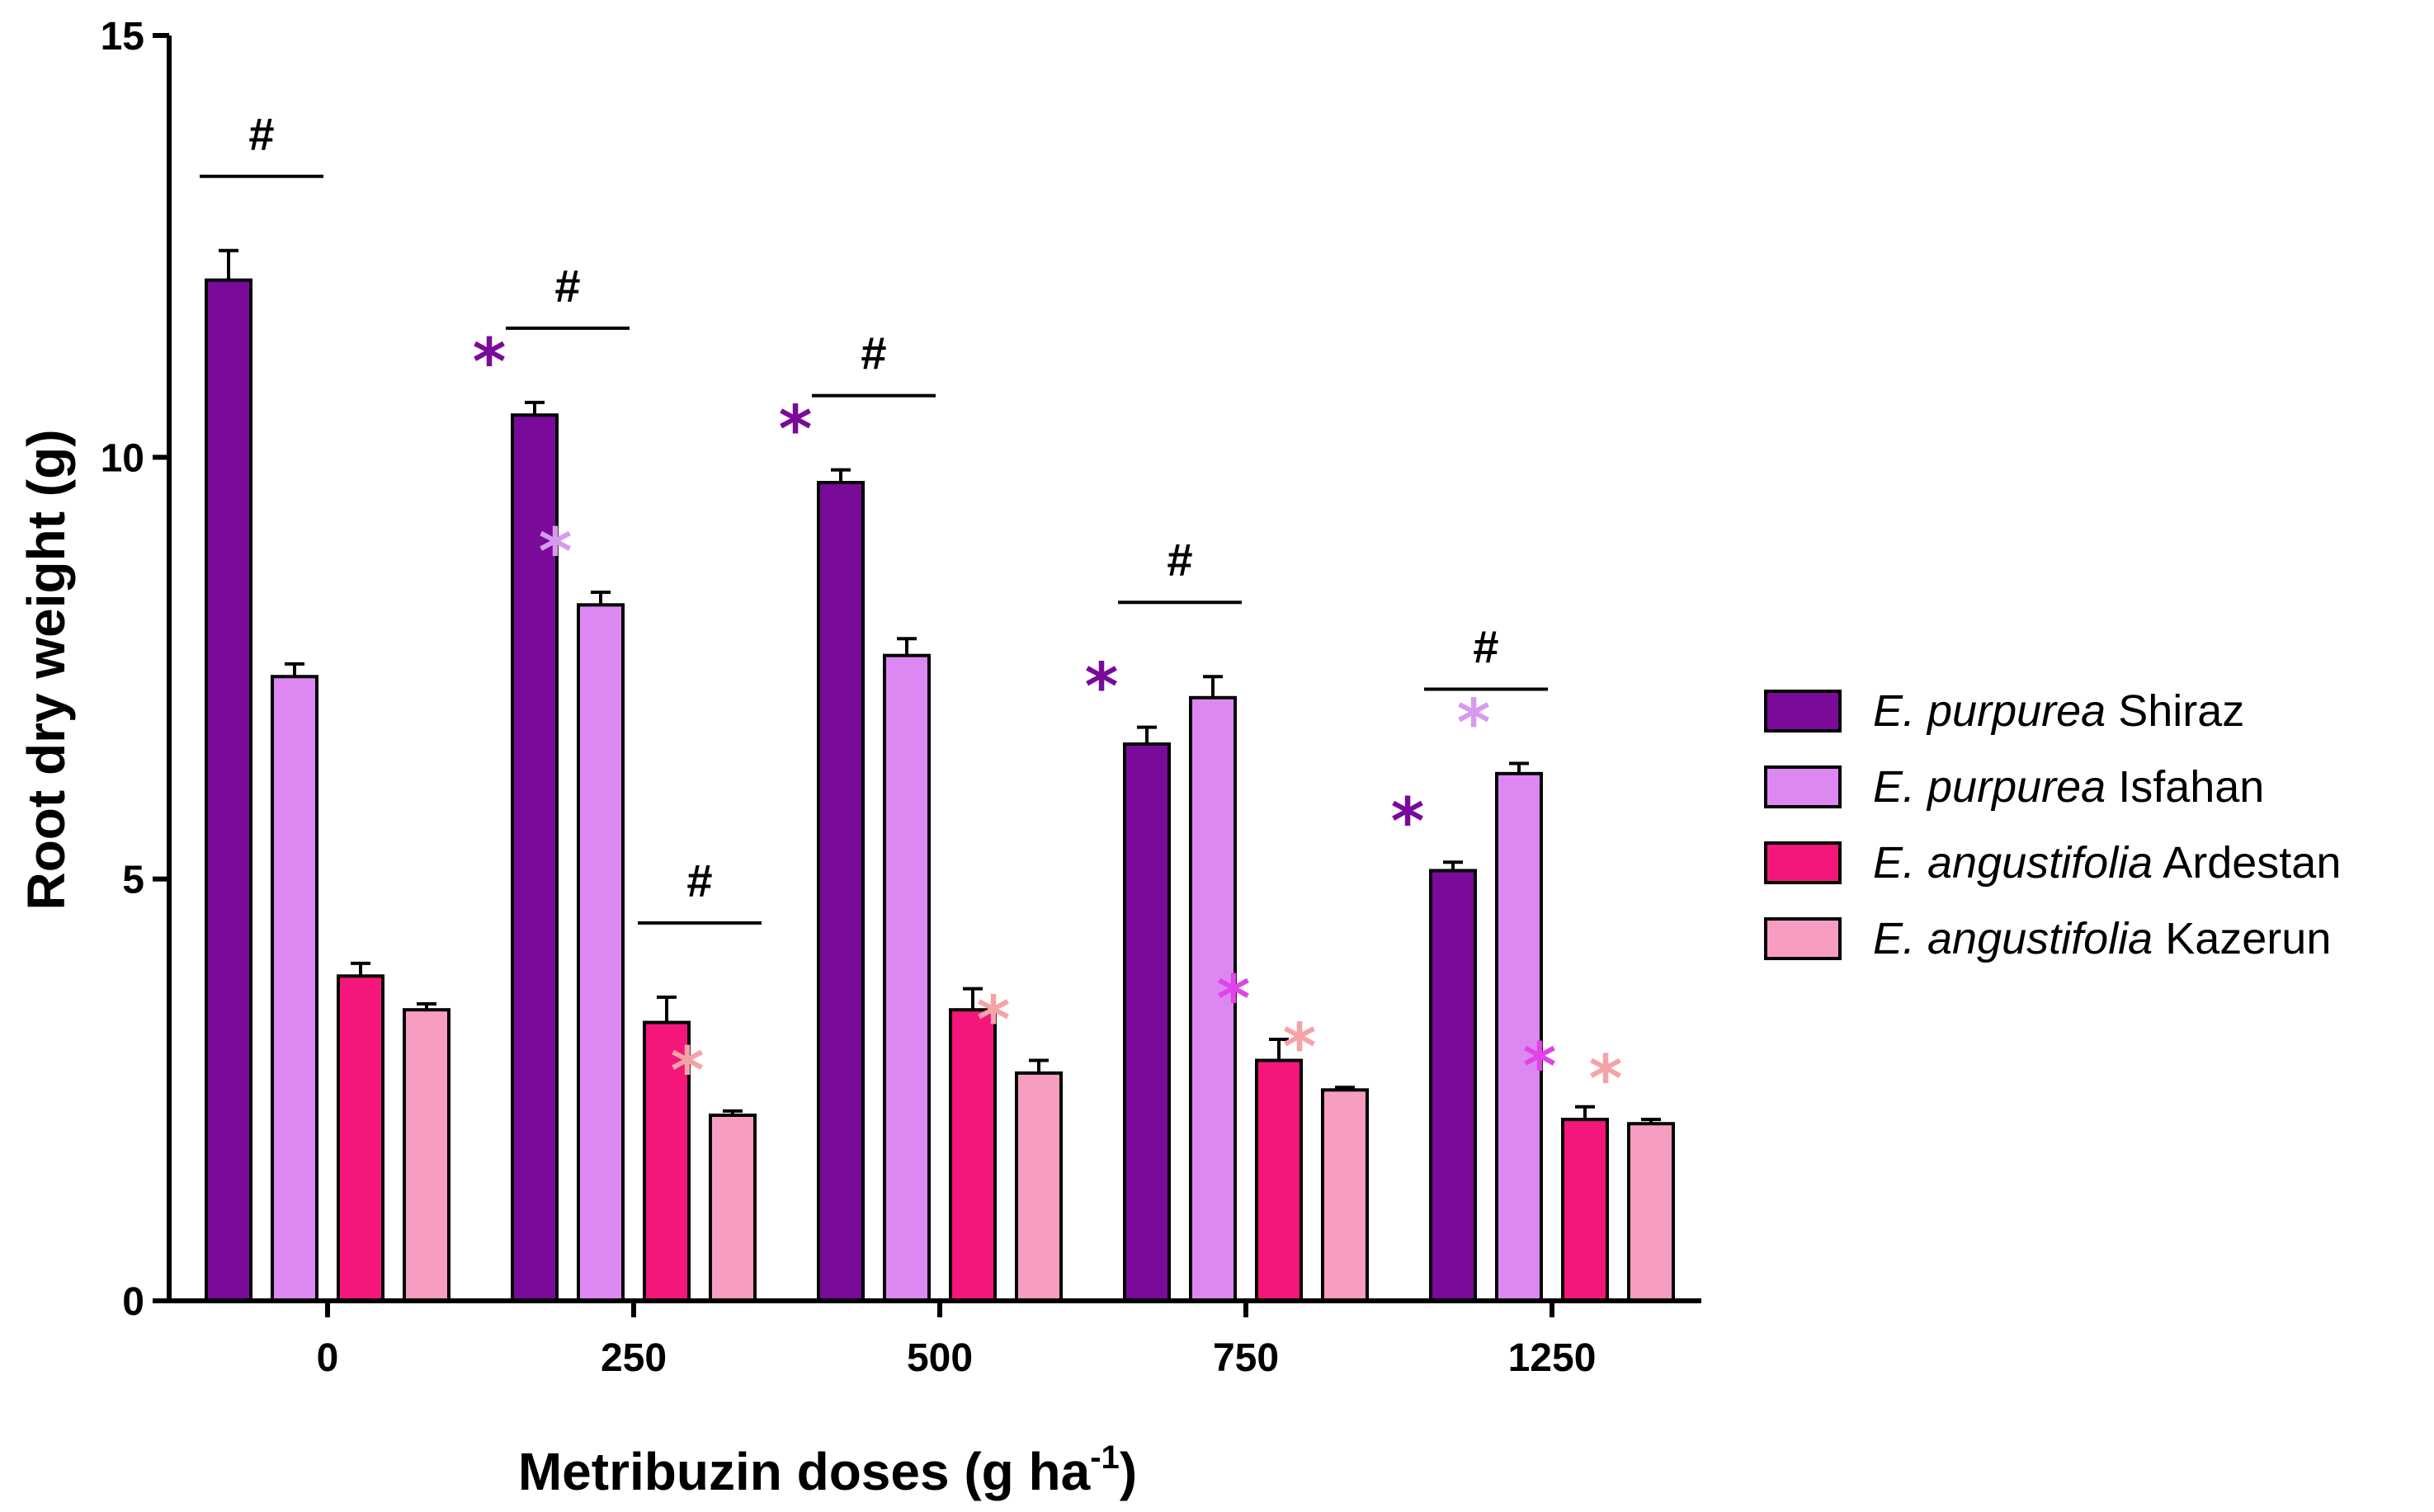 The height and width of the screenshot is (1512, 2434). I want to click on y-tick-label: 0, so click(133, 1302).